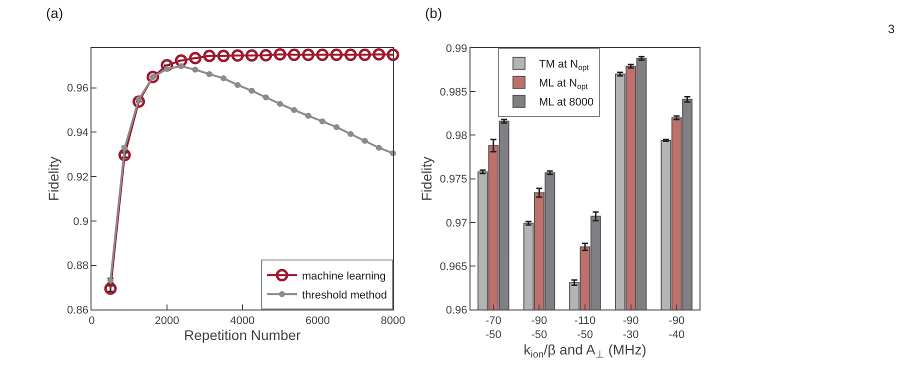  I want to click on y-tick-label: 0.985, so click(454, 92).